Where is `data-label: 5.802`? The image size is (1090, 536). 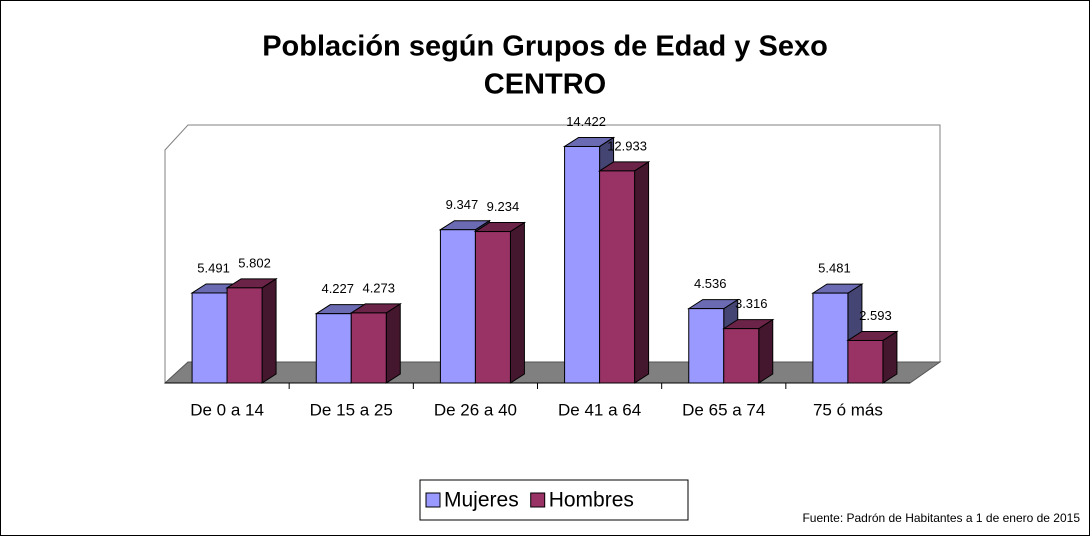
data-label: 5.802 is located at coordinates (254, 262).